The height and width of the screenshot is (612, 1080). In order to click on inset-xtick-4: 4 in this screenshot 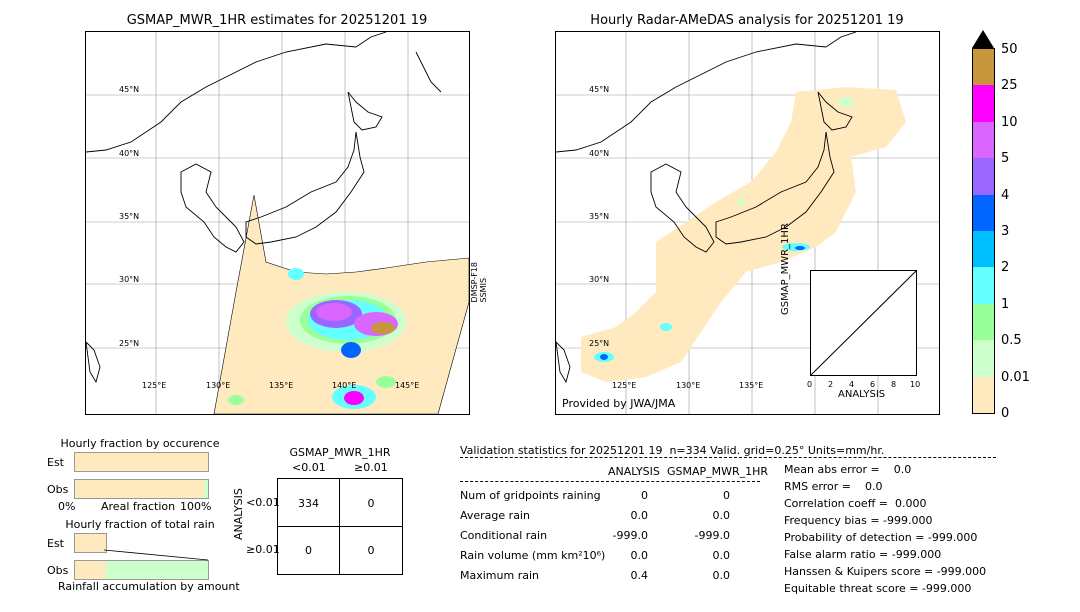, I will do `click(852, 384)`.